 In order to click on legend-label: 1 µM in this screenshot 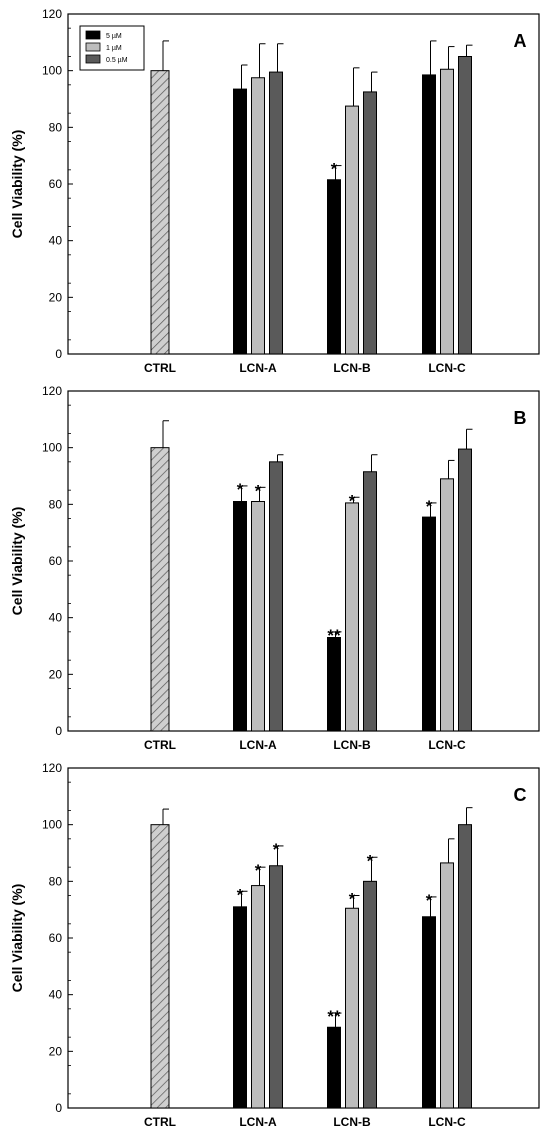, I will do `click(114, 48)`.